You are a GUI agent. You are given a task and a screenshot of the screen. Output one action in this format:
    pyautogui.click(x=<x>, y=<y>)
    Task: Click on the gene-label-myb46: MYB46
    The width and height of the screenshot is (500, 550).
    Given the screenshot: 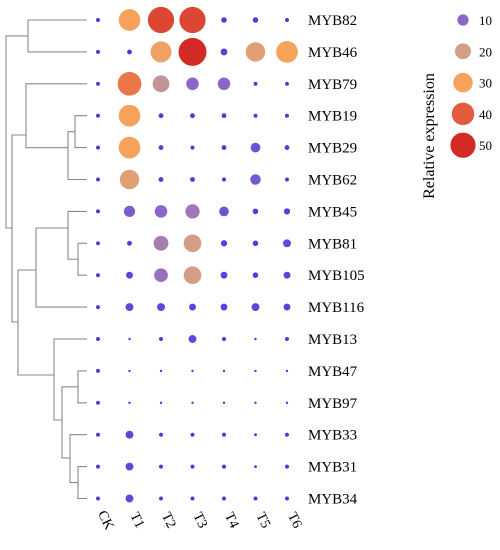 What is the action you would take?
    pyautogui.click(x=333, y=53)
    